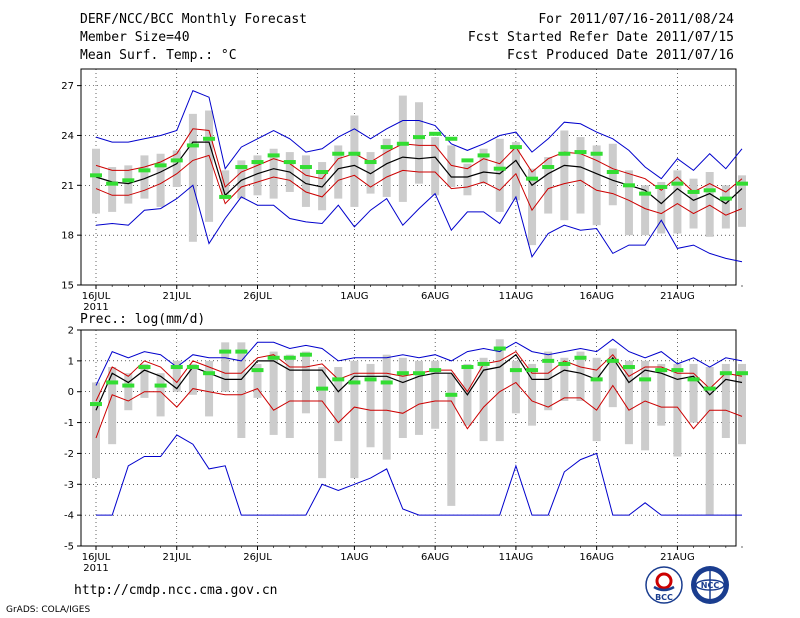 The image size is (800, 618). Describe the element at coordinates (95, 568) in the screenshot. I see `x-year-label: 2011` at that location.